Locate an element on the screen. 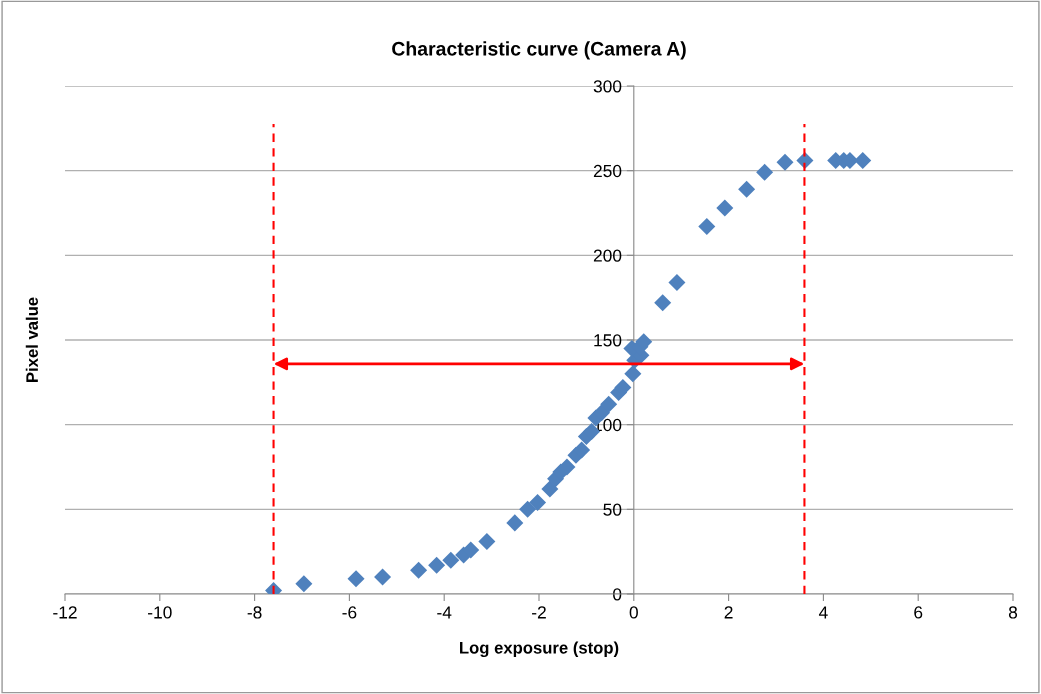 The image size is (1041, 694). y-axis-title: Pixel value is located at coordinates (32, 339).